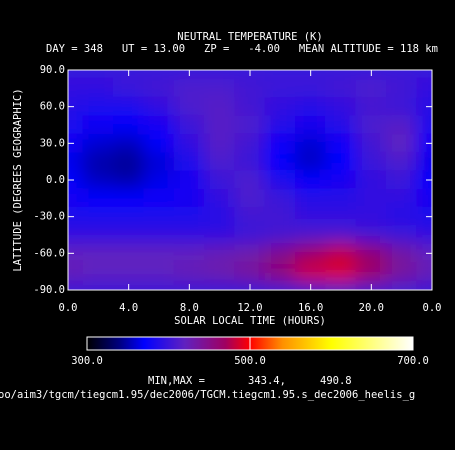  What do you see at coordinates (55, 180) in the screenshot?
I see `y-tick-label: 0.0` at bounding box center [55, 180].